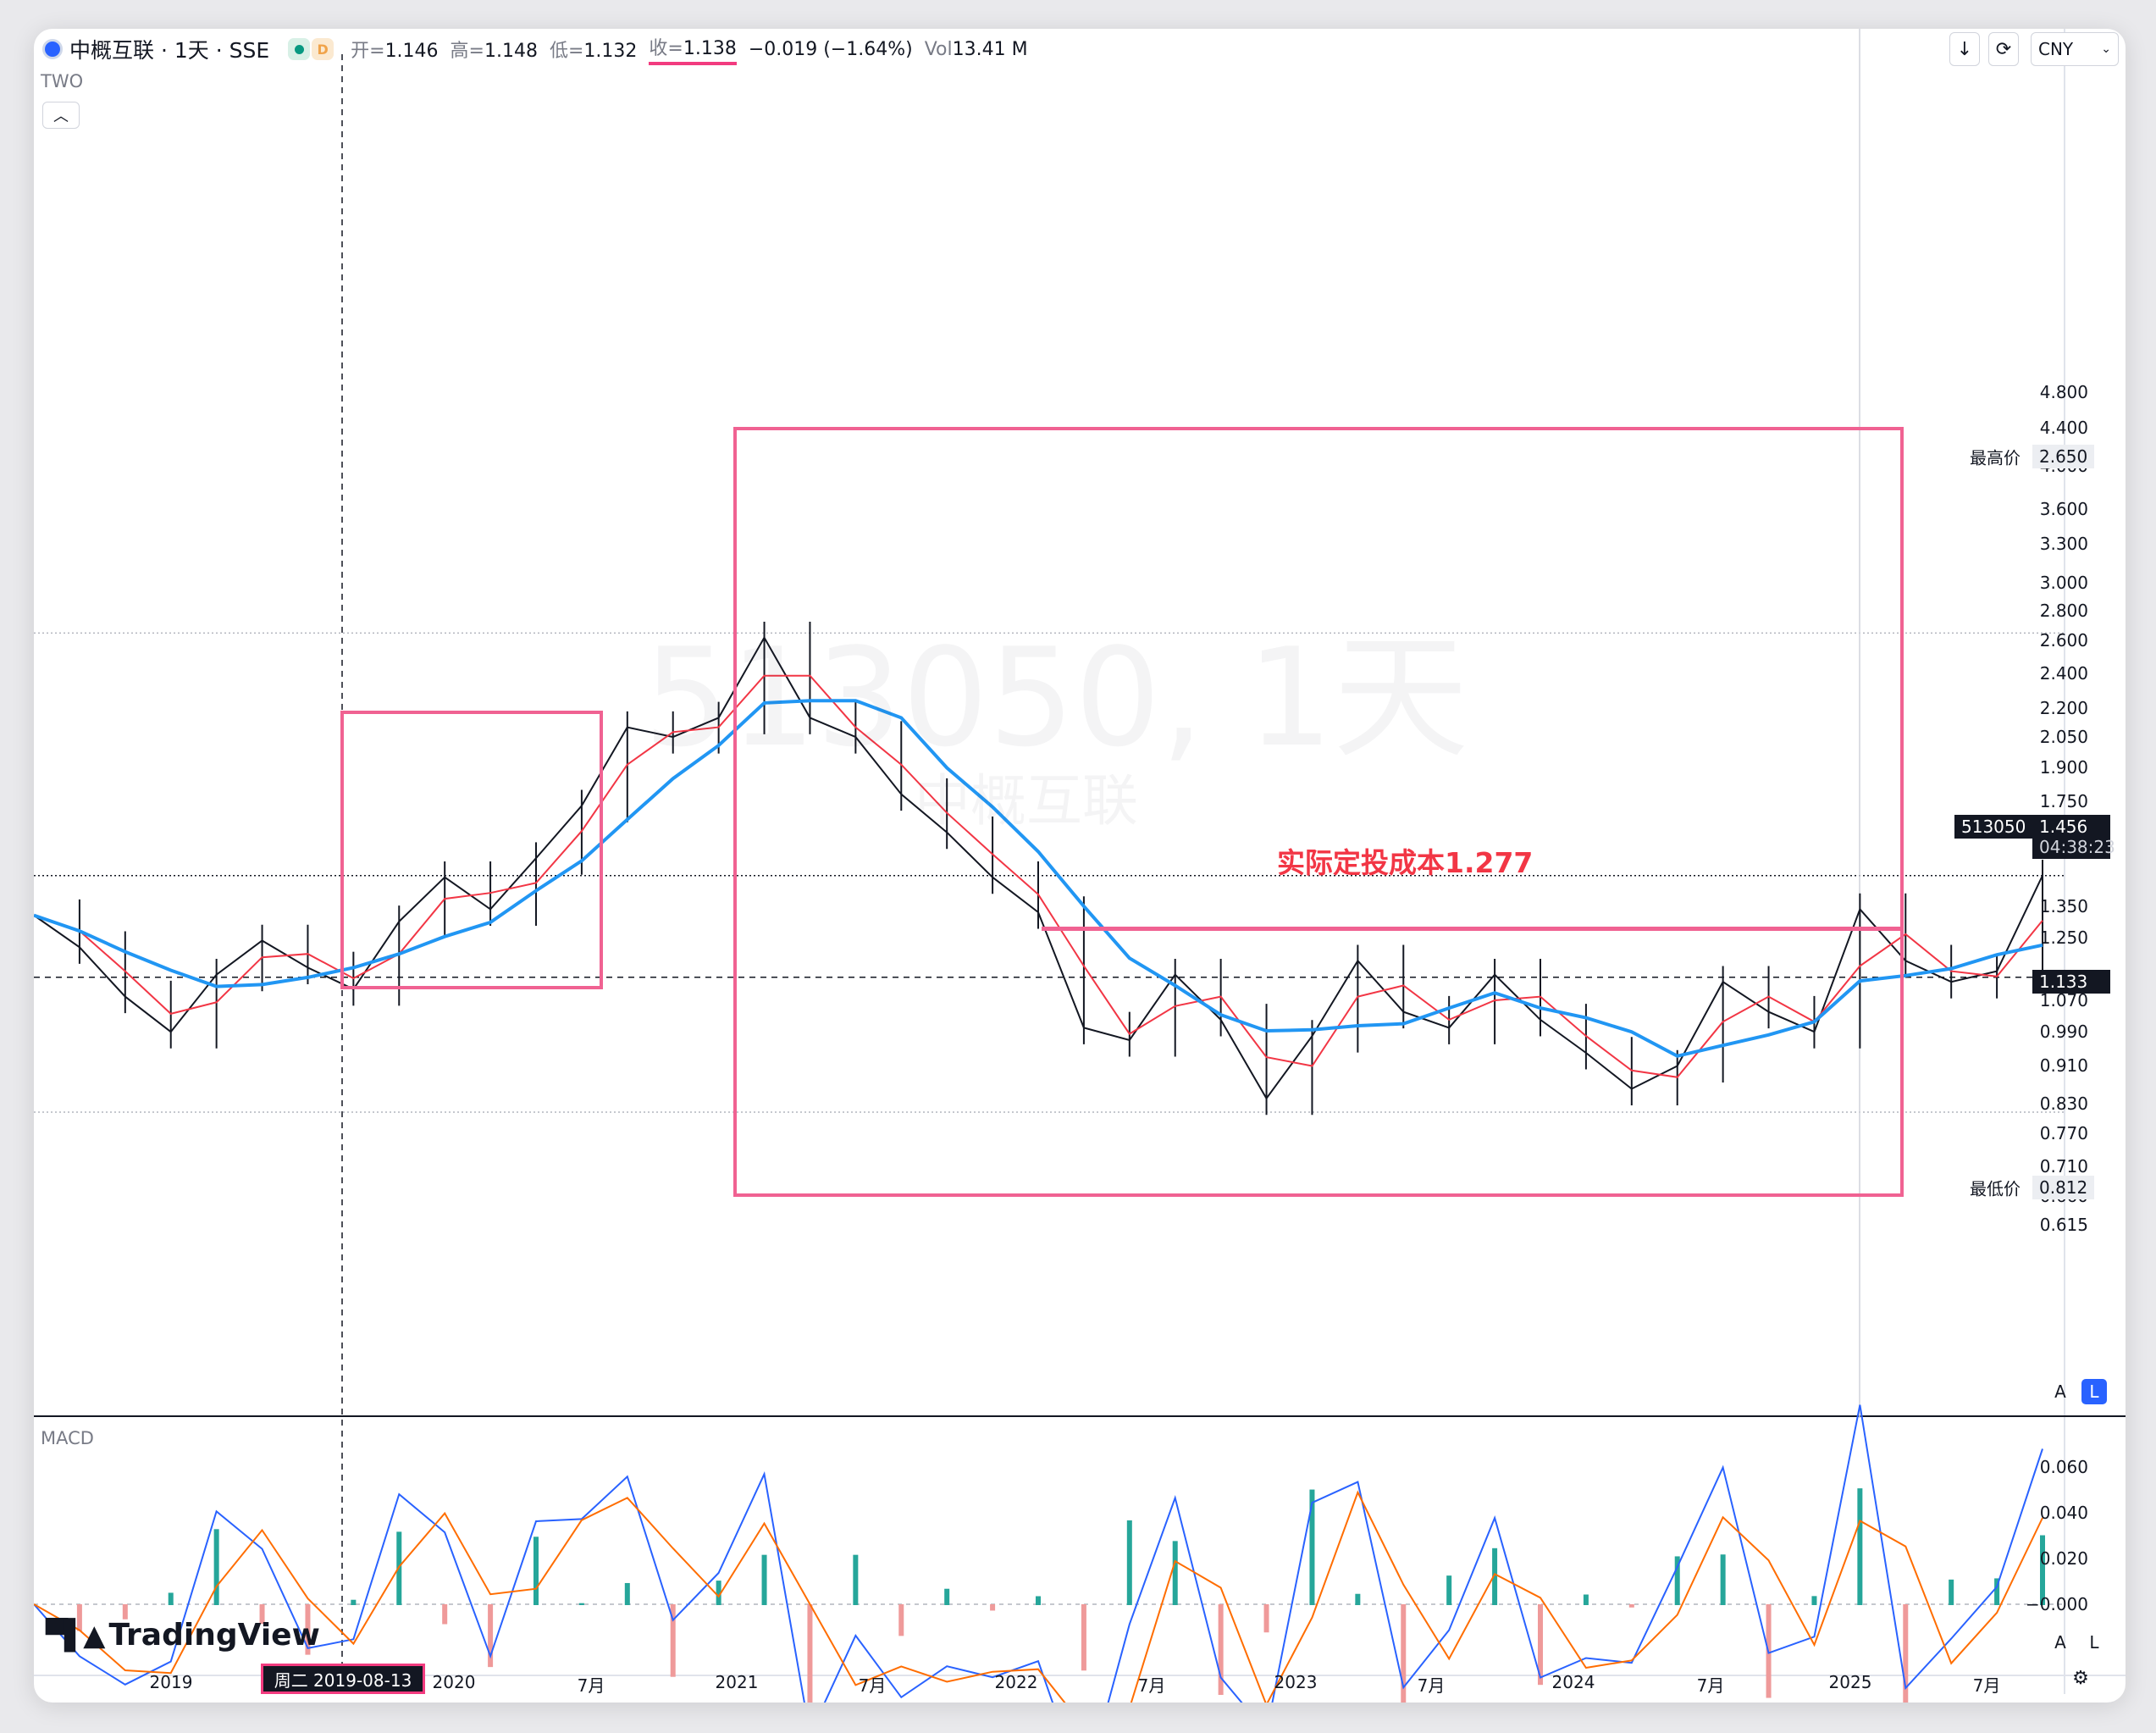 Image resolution: width=2156 pixels, height=1733 pixels. Describe the element at coordinates (323, 49) in the screenshot. I see `d-badge: D` at that location.